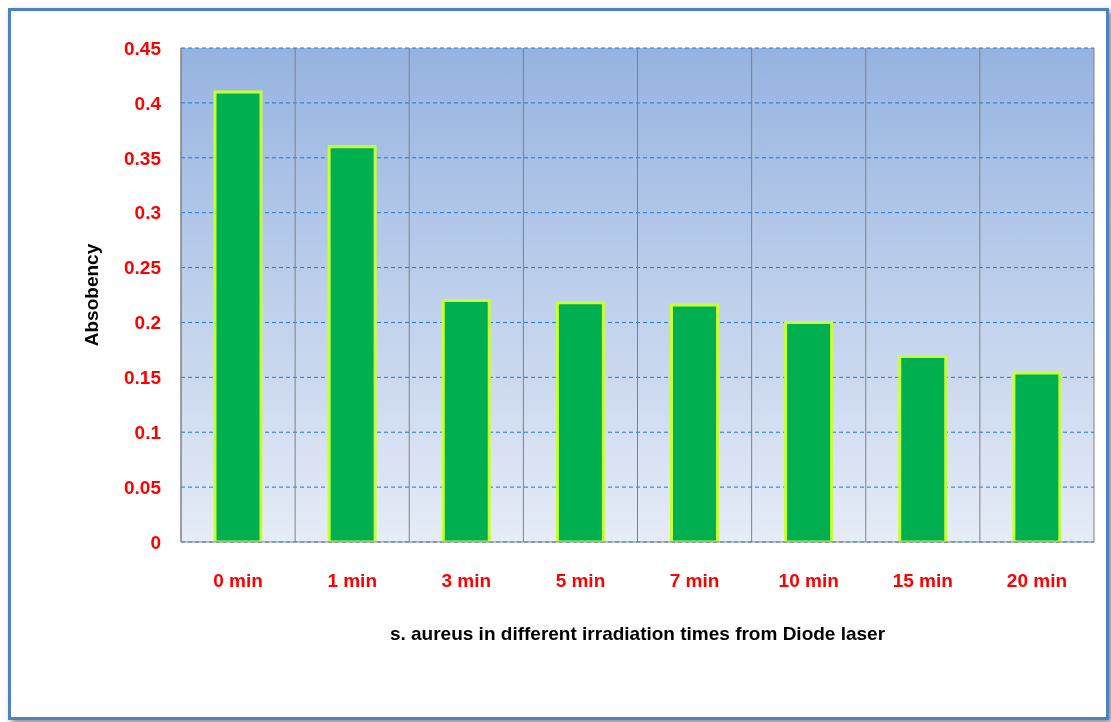 This screenshot has height=722, width=1111. Describe the element at coordinates (91, 295) in the screenshot. I see `y-axis-title: Absobency` at that location.